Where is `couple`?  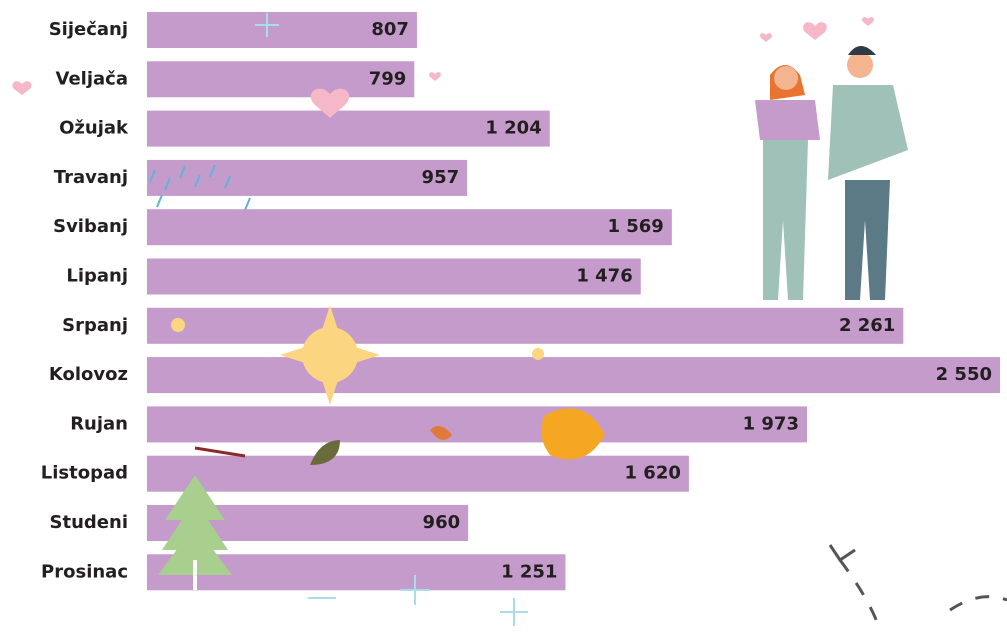
couple is located at coordinates (831, 173).